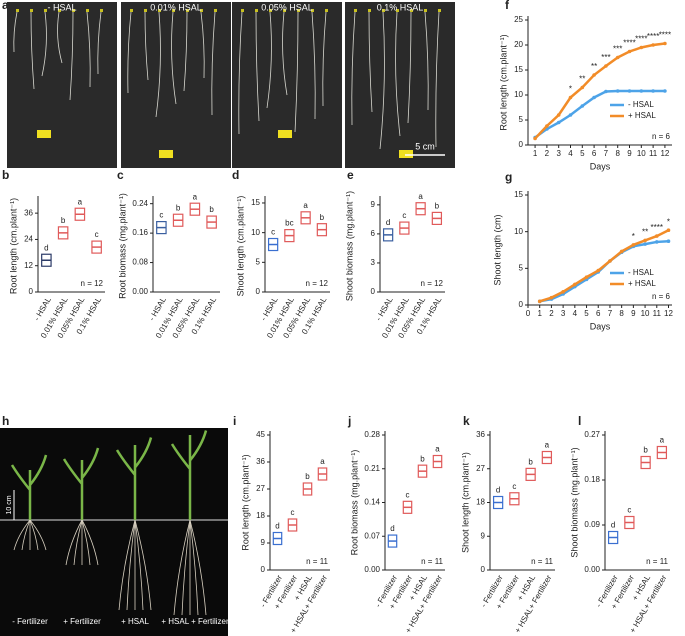 The image size is (685, 636). Describe the element at coordinates (235, 175) in the screenshot. I see `panel-label: d` at that location.